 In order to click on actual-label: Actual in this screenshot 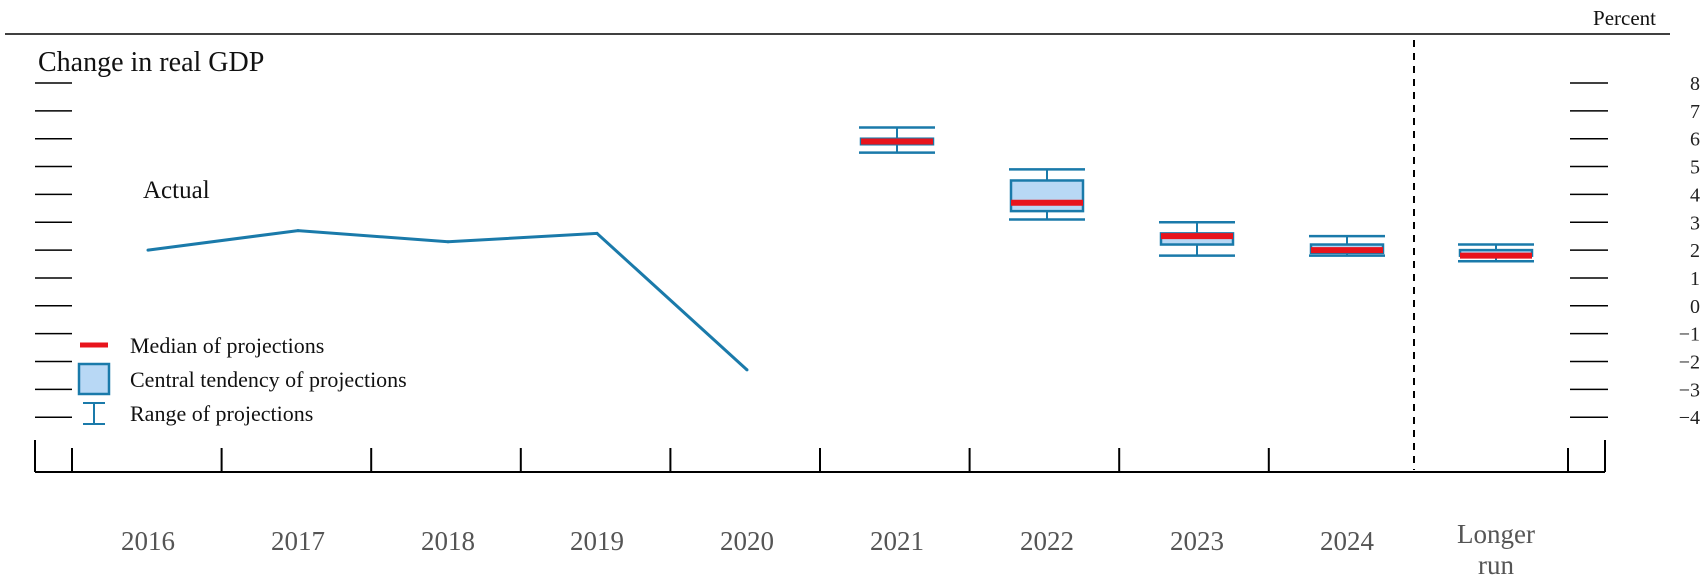, I will do `click(176, 190)`.